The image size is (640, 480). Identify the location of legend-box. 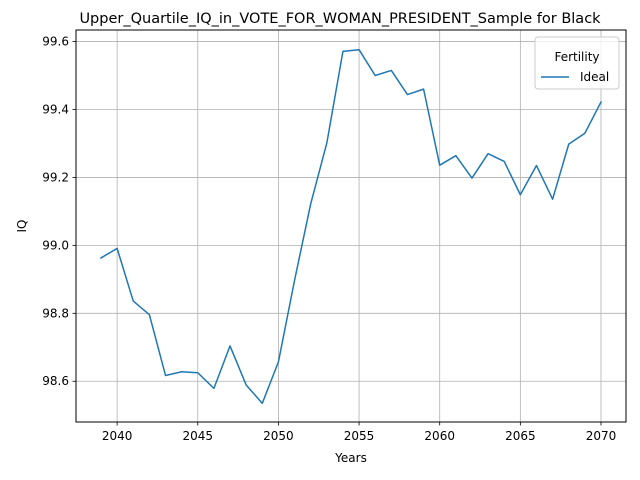
(577, 63).